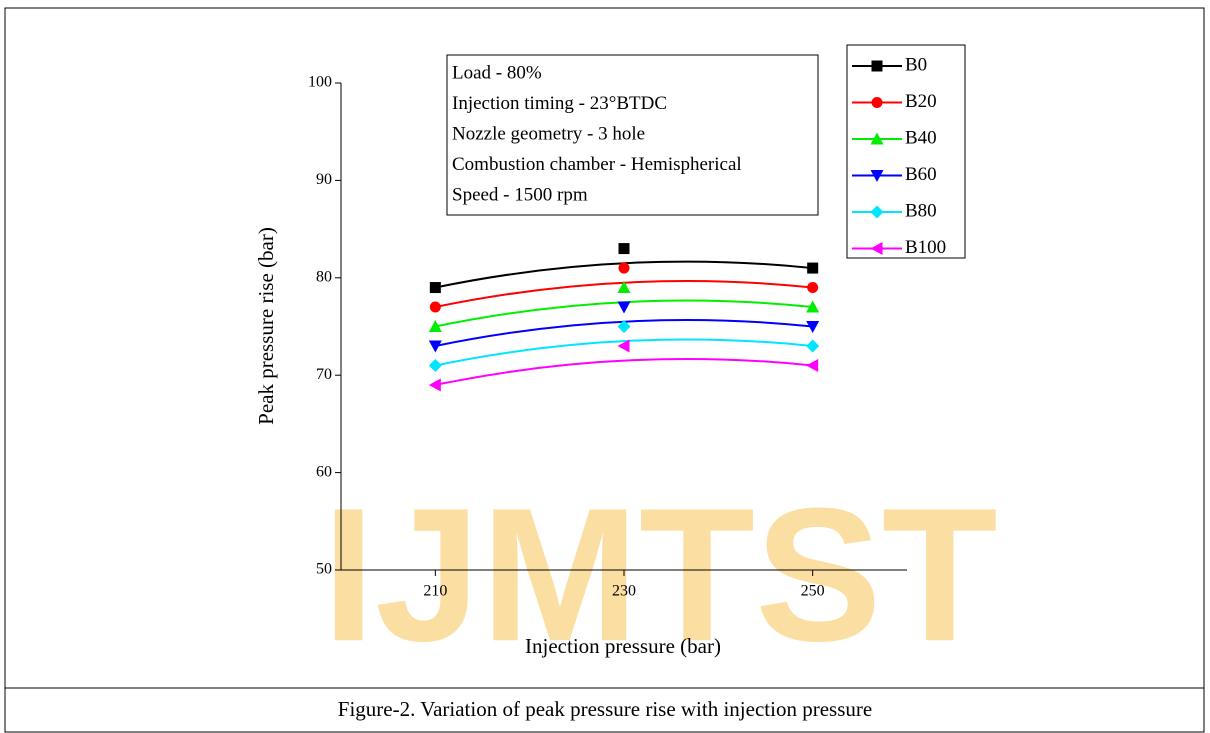 This screenshot has height=733, width=1210. Describe the element at coordinates (906, 151) in the screenshot. I see `legend-box` at that location.